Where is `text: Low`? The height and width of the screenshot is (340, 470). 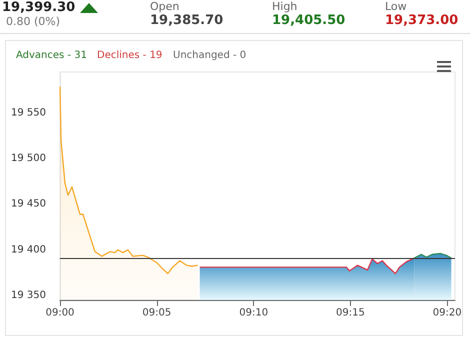
text: Low is located at coordinates (396, 6).